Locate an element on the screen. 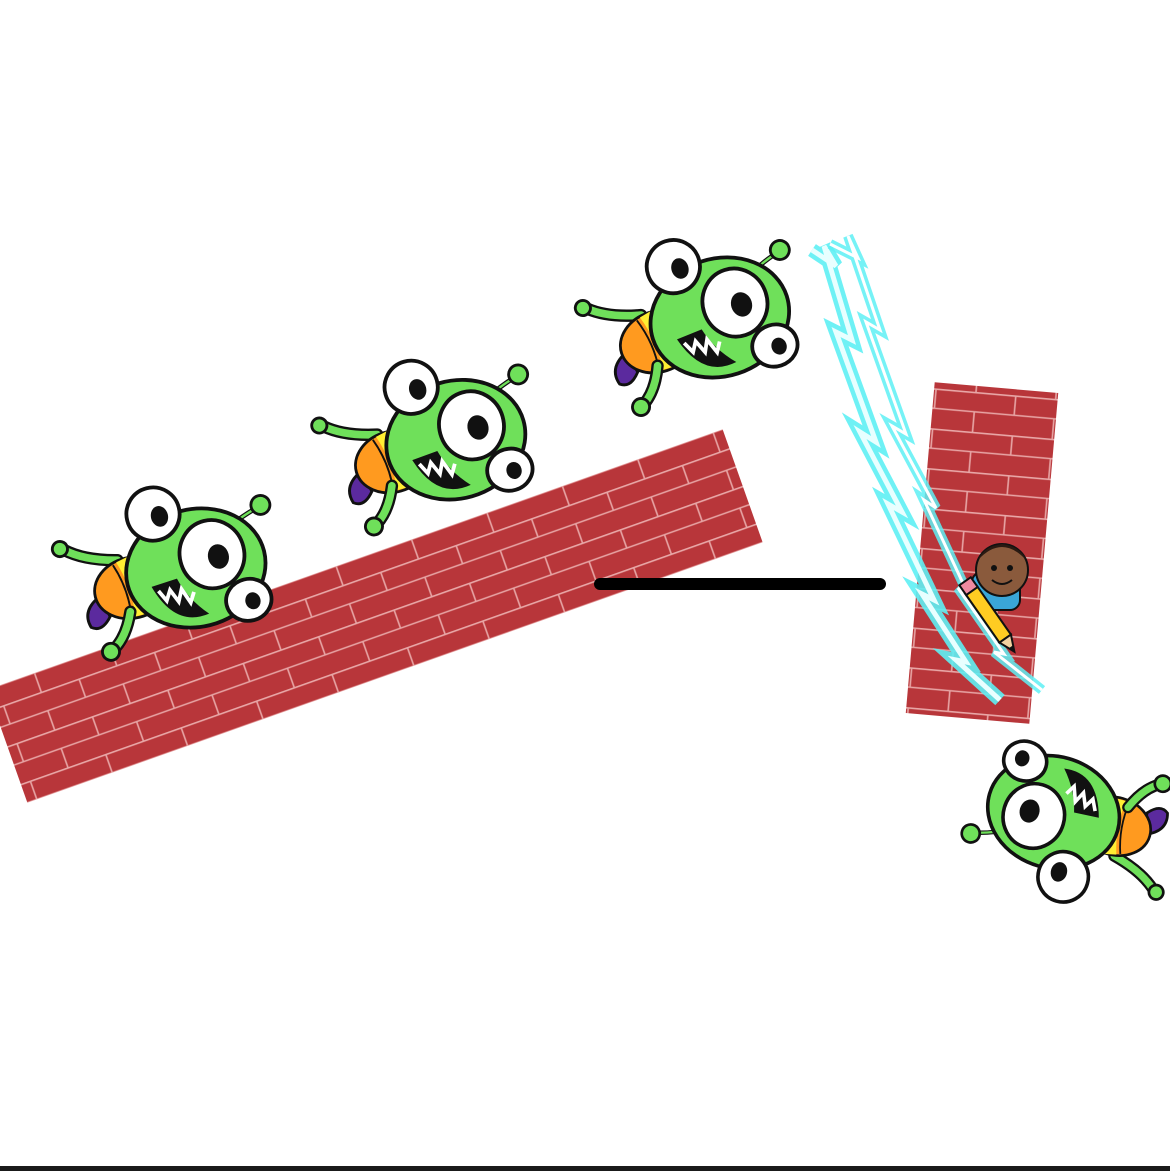 This screenshot has height=1171, width=1170. bottom-edge-bar is located at coordinates (585, 1168).